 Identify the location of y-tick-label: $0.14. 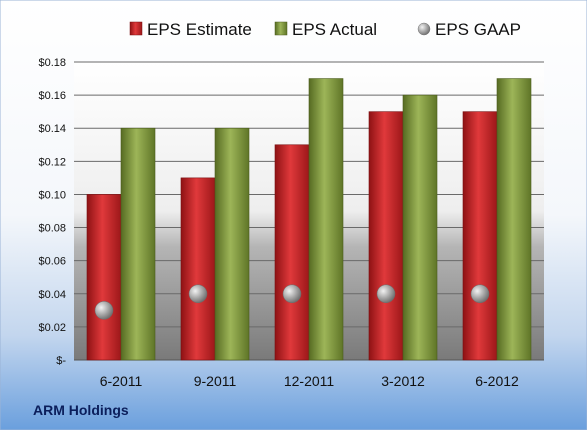
(52, 129).